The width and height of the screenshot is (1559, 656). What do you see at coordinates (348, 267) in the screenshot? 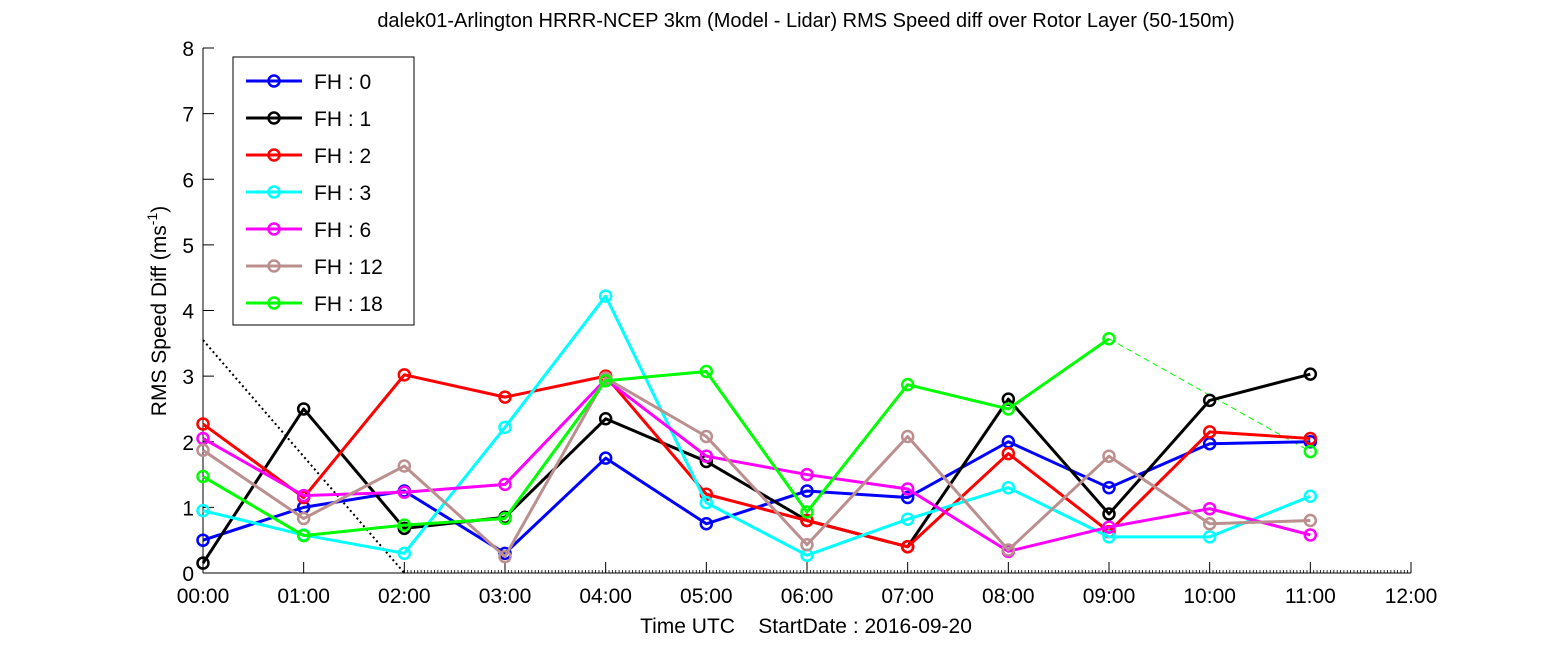
I see `legend-label: FH : 12` at bounding box center [348, 267].